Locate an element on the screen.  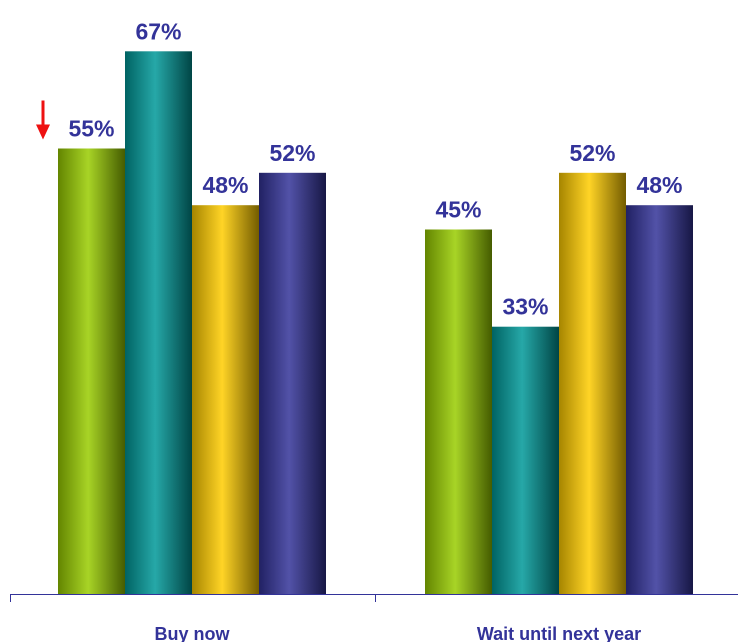
bar-series3-buy-now is located at coordinates (225, 399).